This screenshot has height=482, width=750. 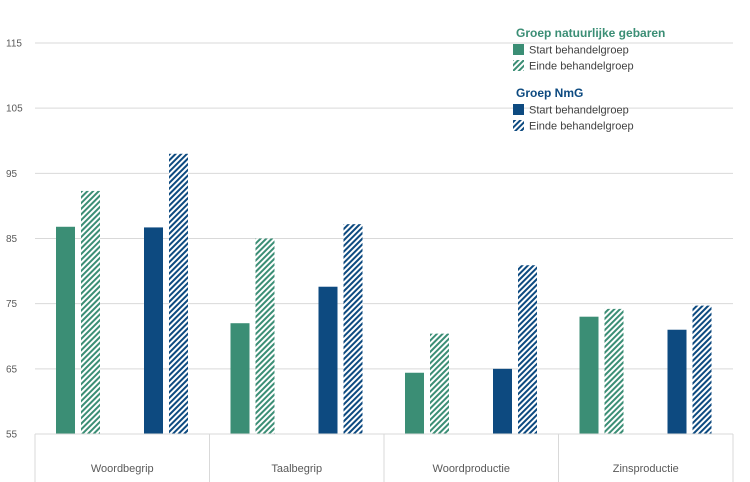 I want to click on y-tick-label: 95, so click(x=12, y=174).